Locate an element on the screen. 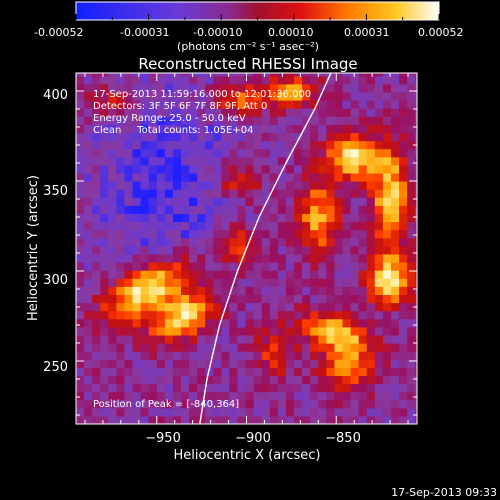  timestamp: 17-Sep-2013 09:33 is located at coordinates (444, 492).